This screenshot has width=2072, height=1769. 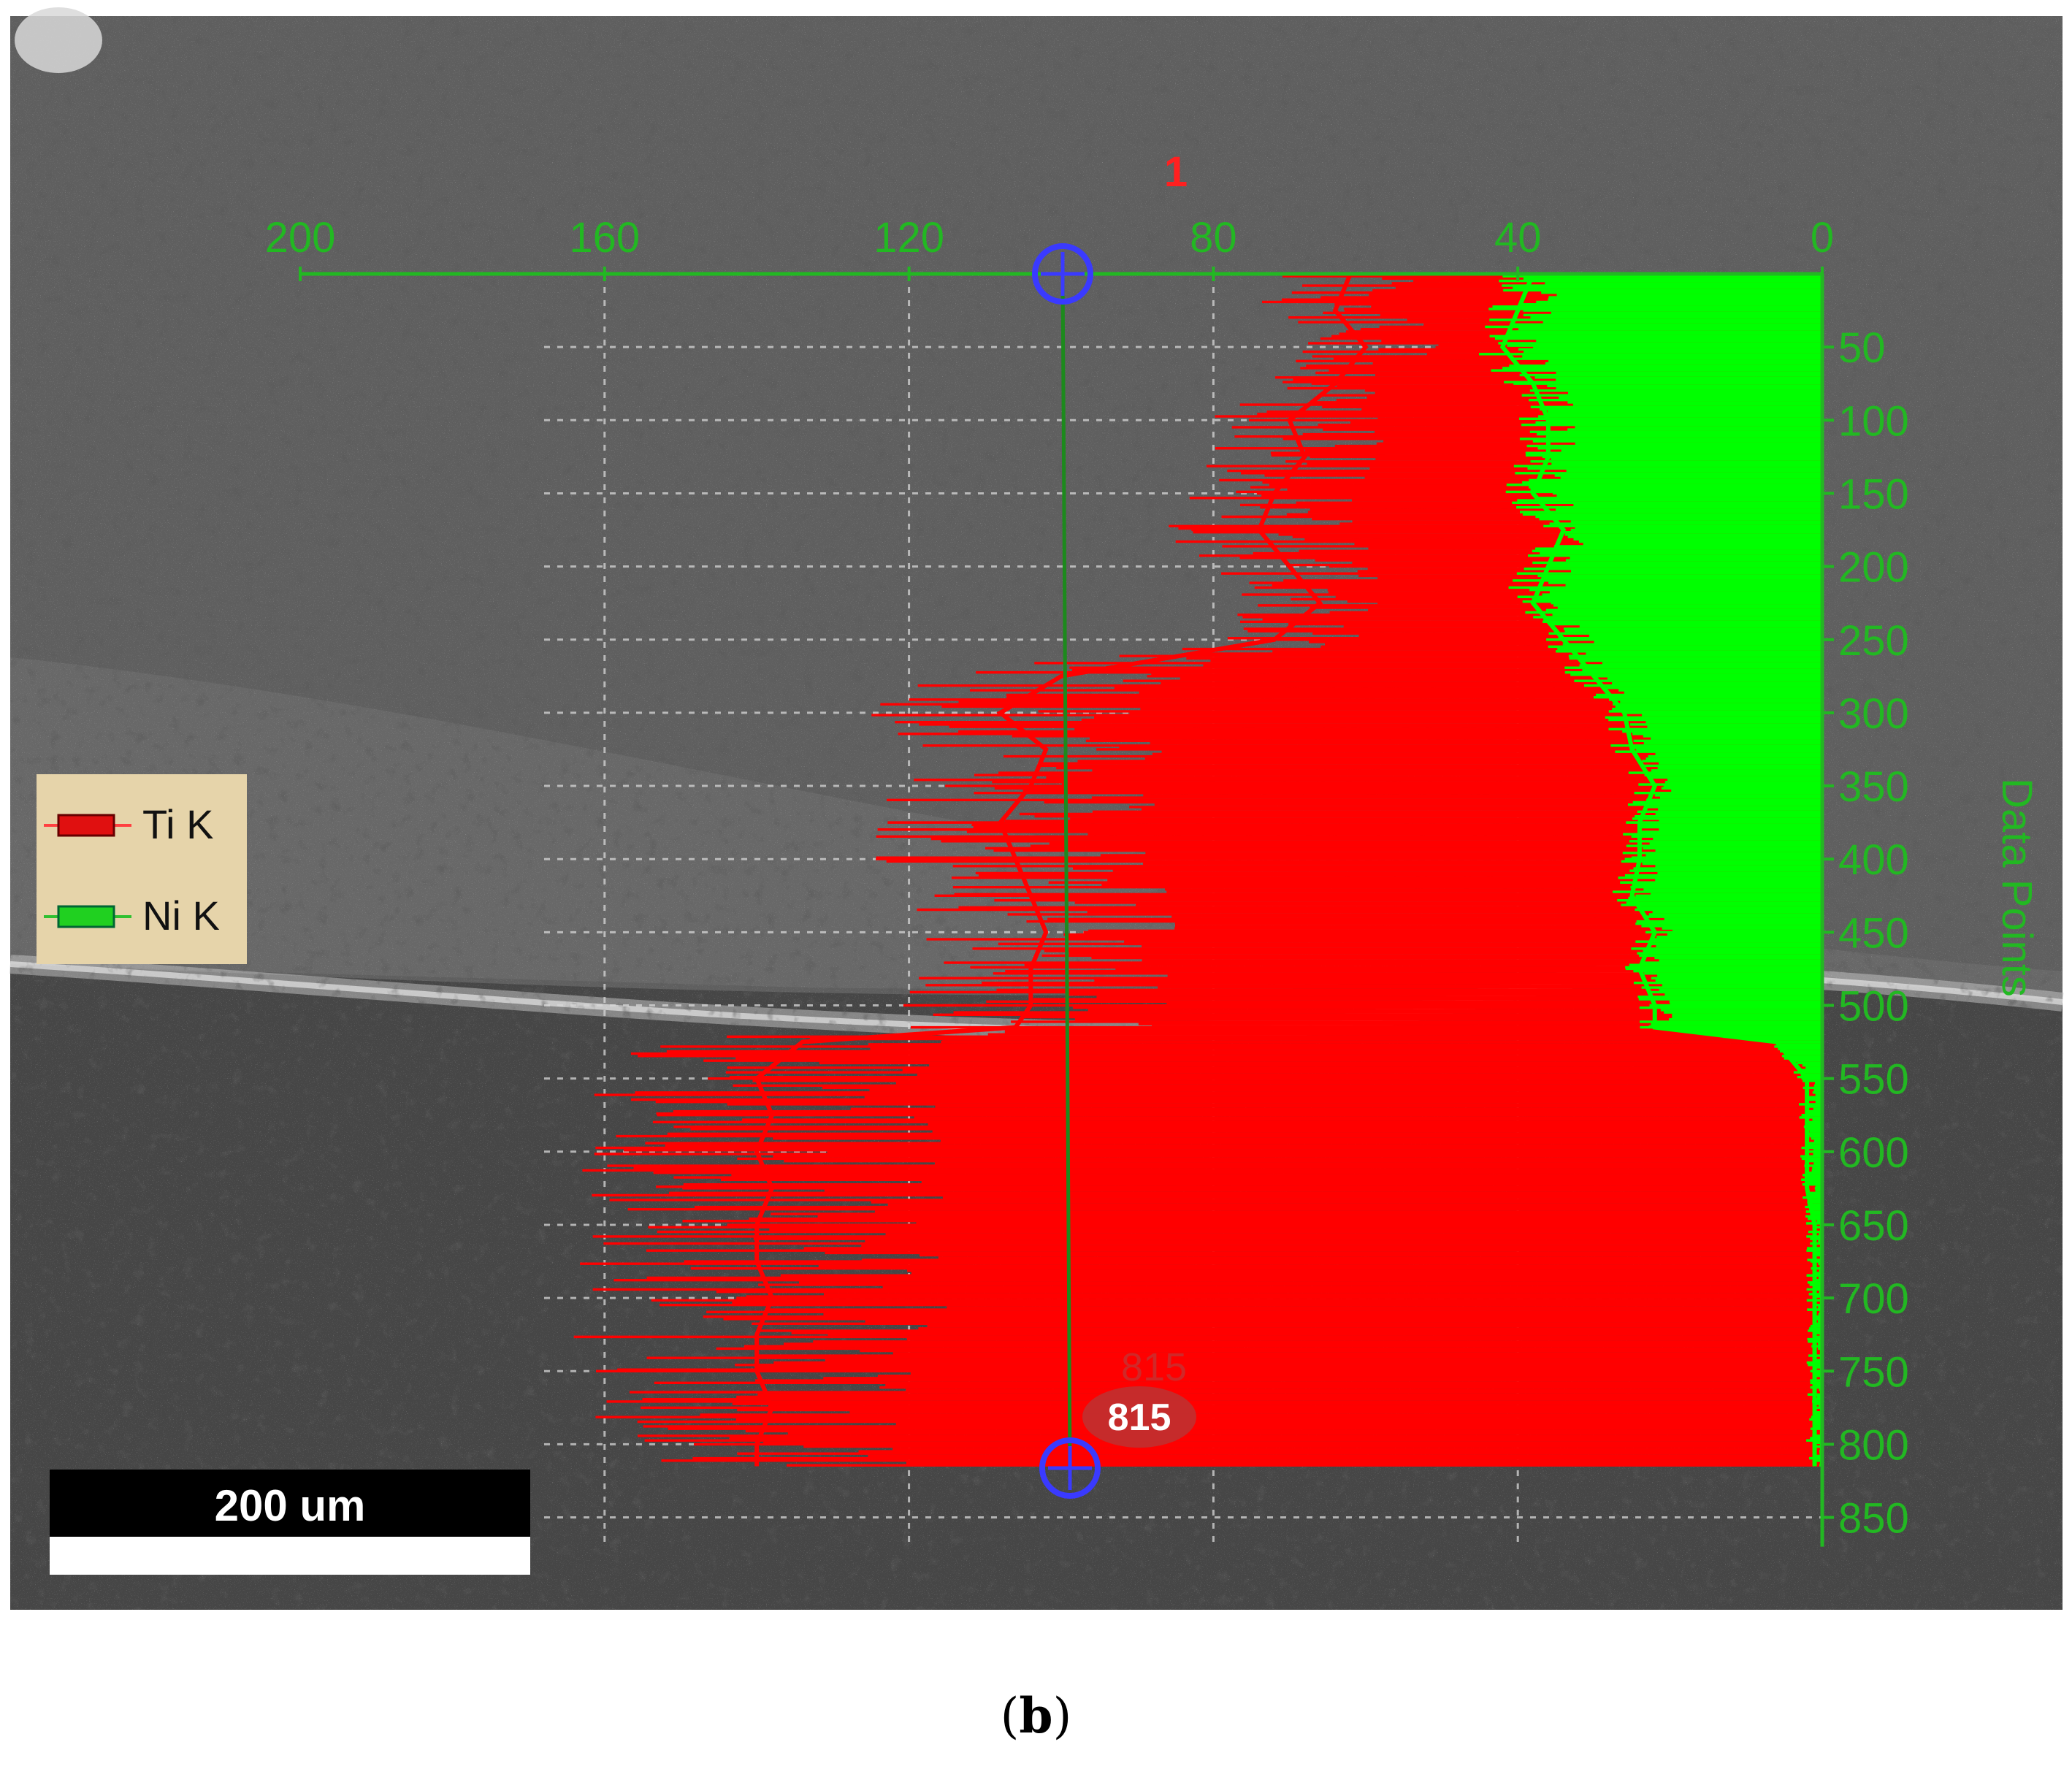 I want to click on x-tick-label: 160, so click(x=604, y=237).